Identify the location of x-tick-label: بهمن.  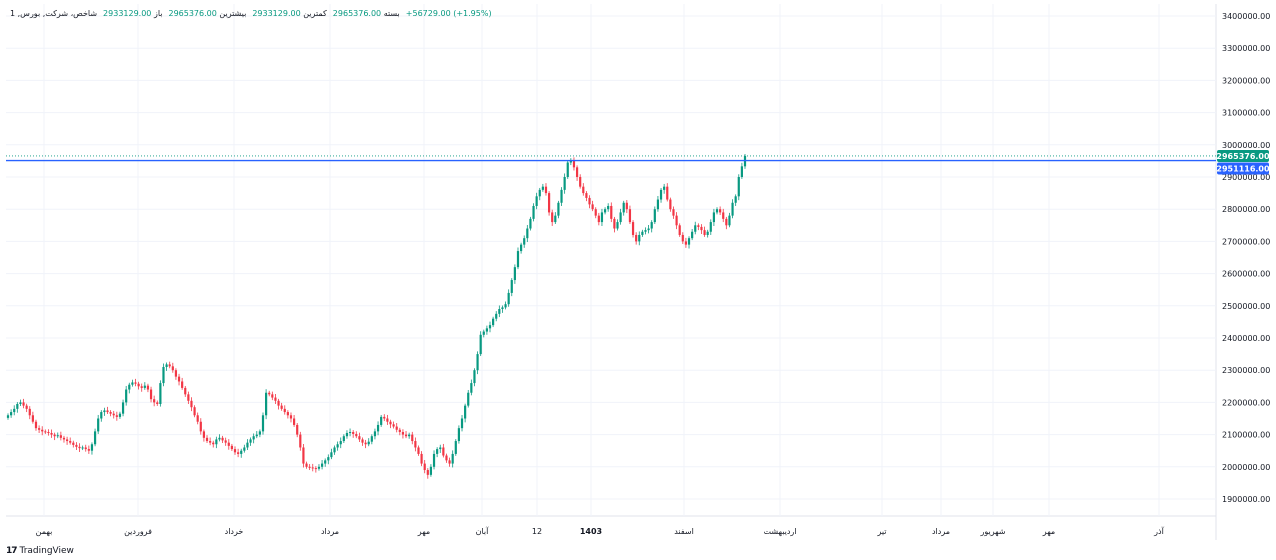
(44, 531).